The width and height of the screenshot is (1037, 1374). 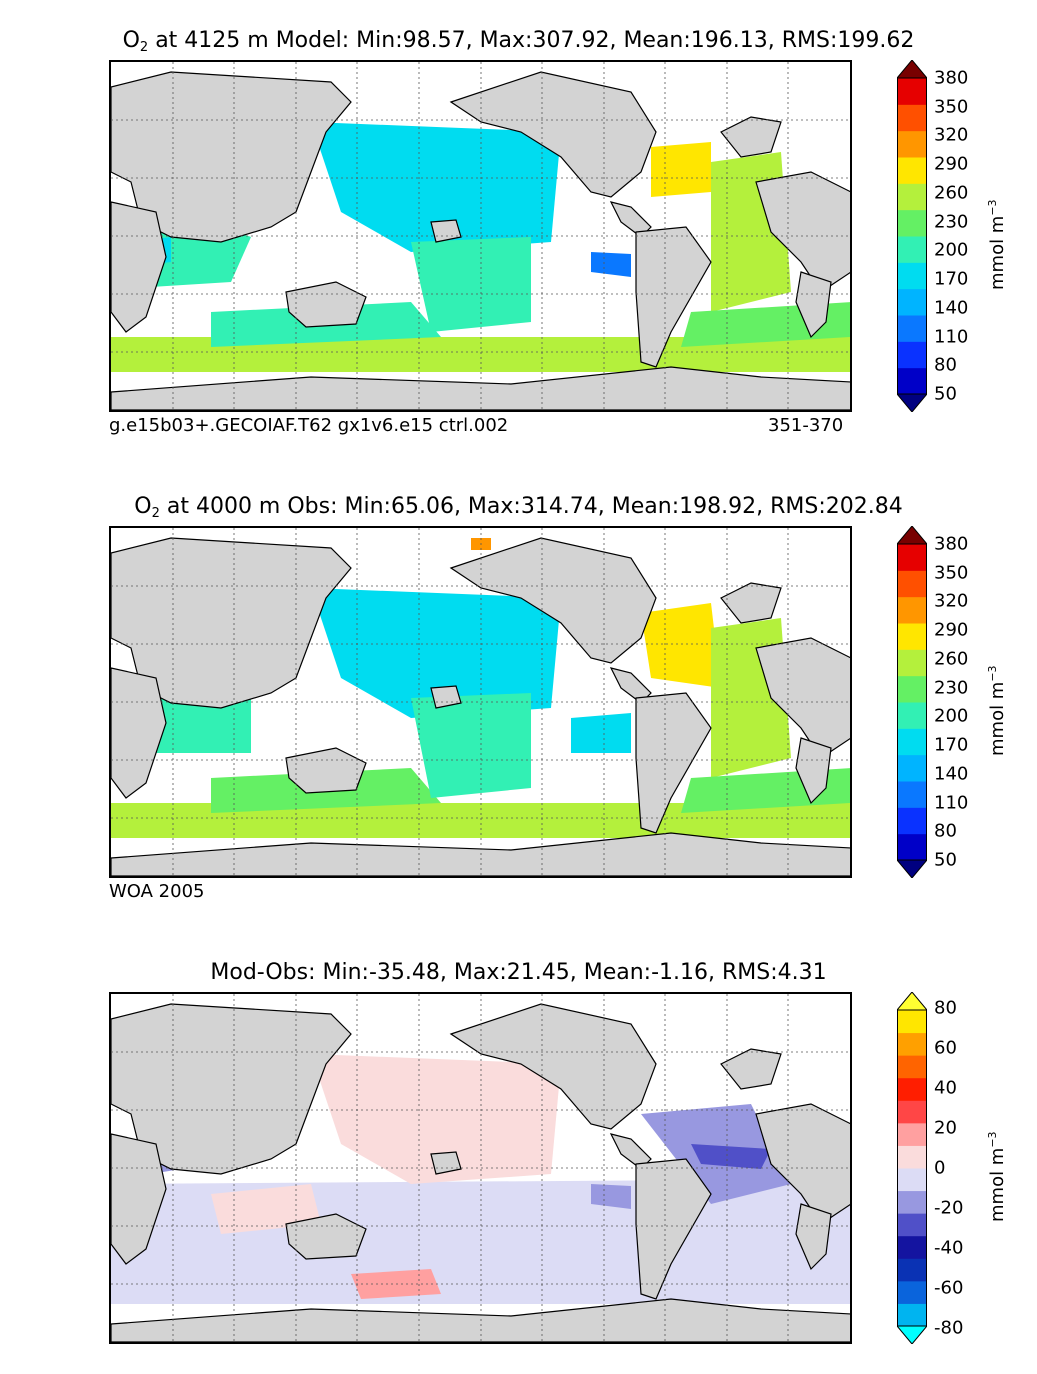 What do you see at coordinates (945, 1088) in the screenshot?
I see `colorbar-tick-label: 40` at bounding box center [945, 1088].